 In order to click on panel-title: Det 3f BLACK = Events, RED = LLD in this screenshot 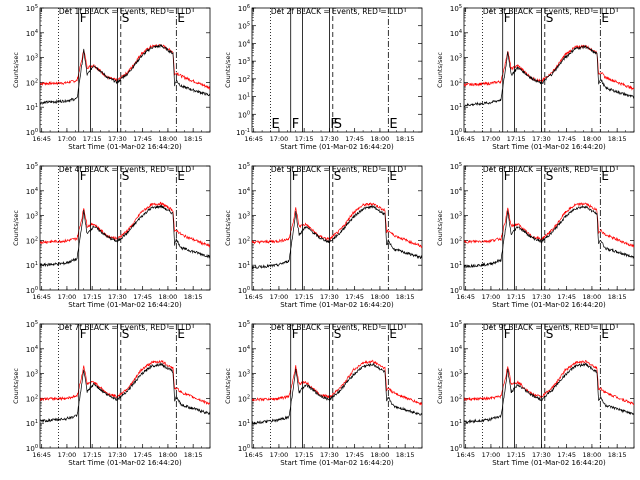, I will do `click(549, 11)`.